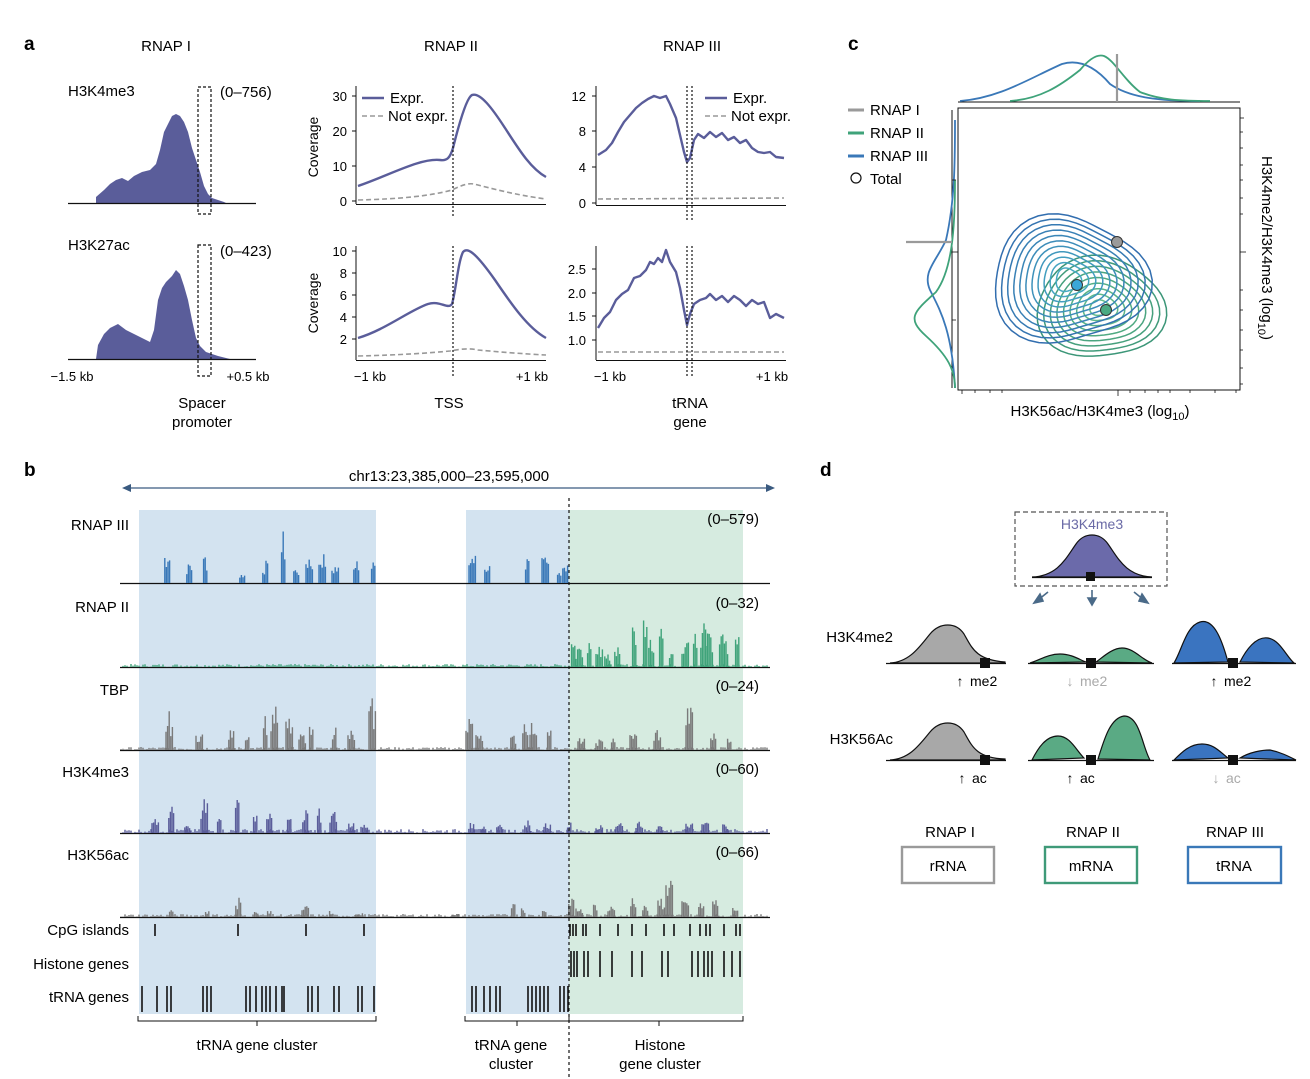  What do you see at coordinates (30, 470) in the screenshot?
I see `panel-b-letter: b` at bounding box center [30, 470].